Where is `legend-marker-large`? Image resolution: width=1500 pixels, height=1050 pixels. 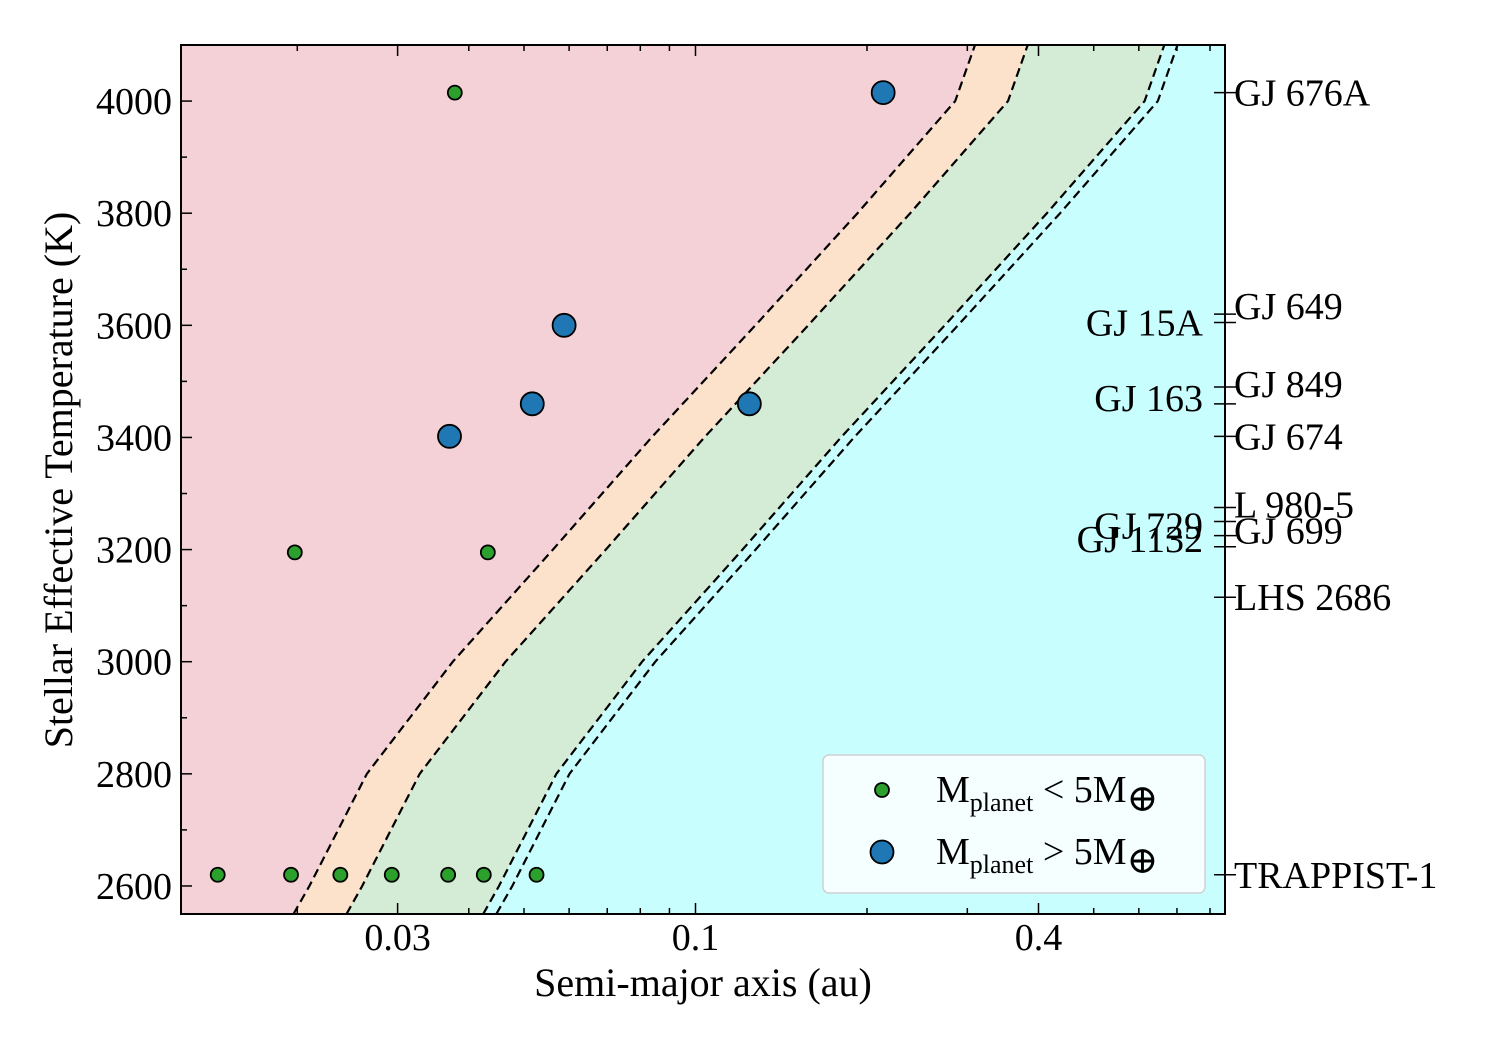 legend-marker-large is located at coordinates (882, 852).